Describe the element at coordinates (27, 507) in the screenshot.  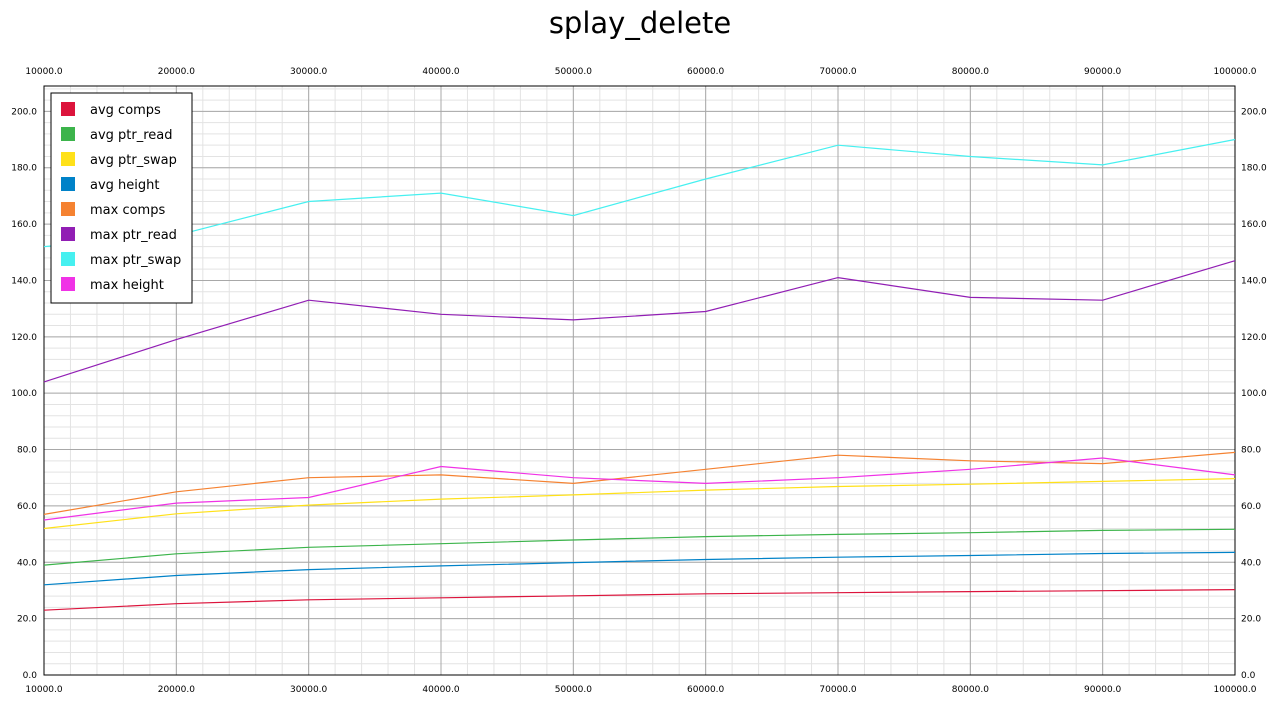
I see `y-tick-label-left: 60.0` at that location.